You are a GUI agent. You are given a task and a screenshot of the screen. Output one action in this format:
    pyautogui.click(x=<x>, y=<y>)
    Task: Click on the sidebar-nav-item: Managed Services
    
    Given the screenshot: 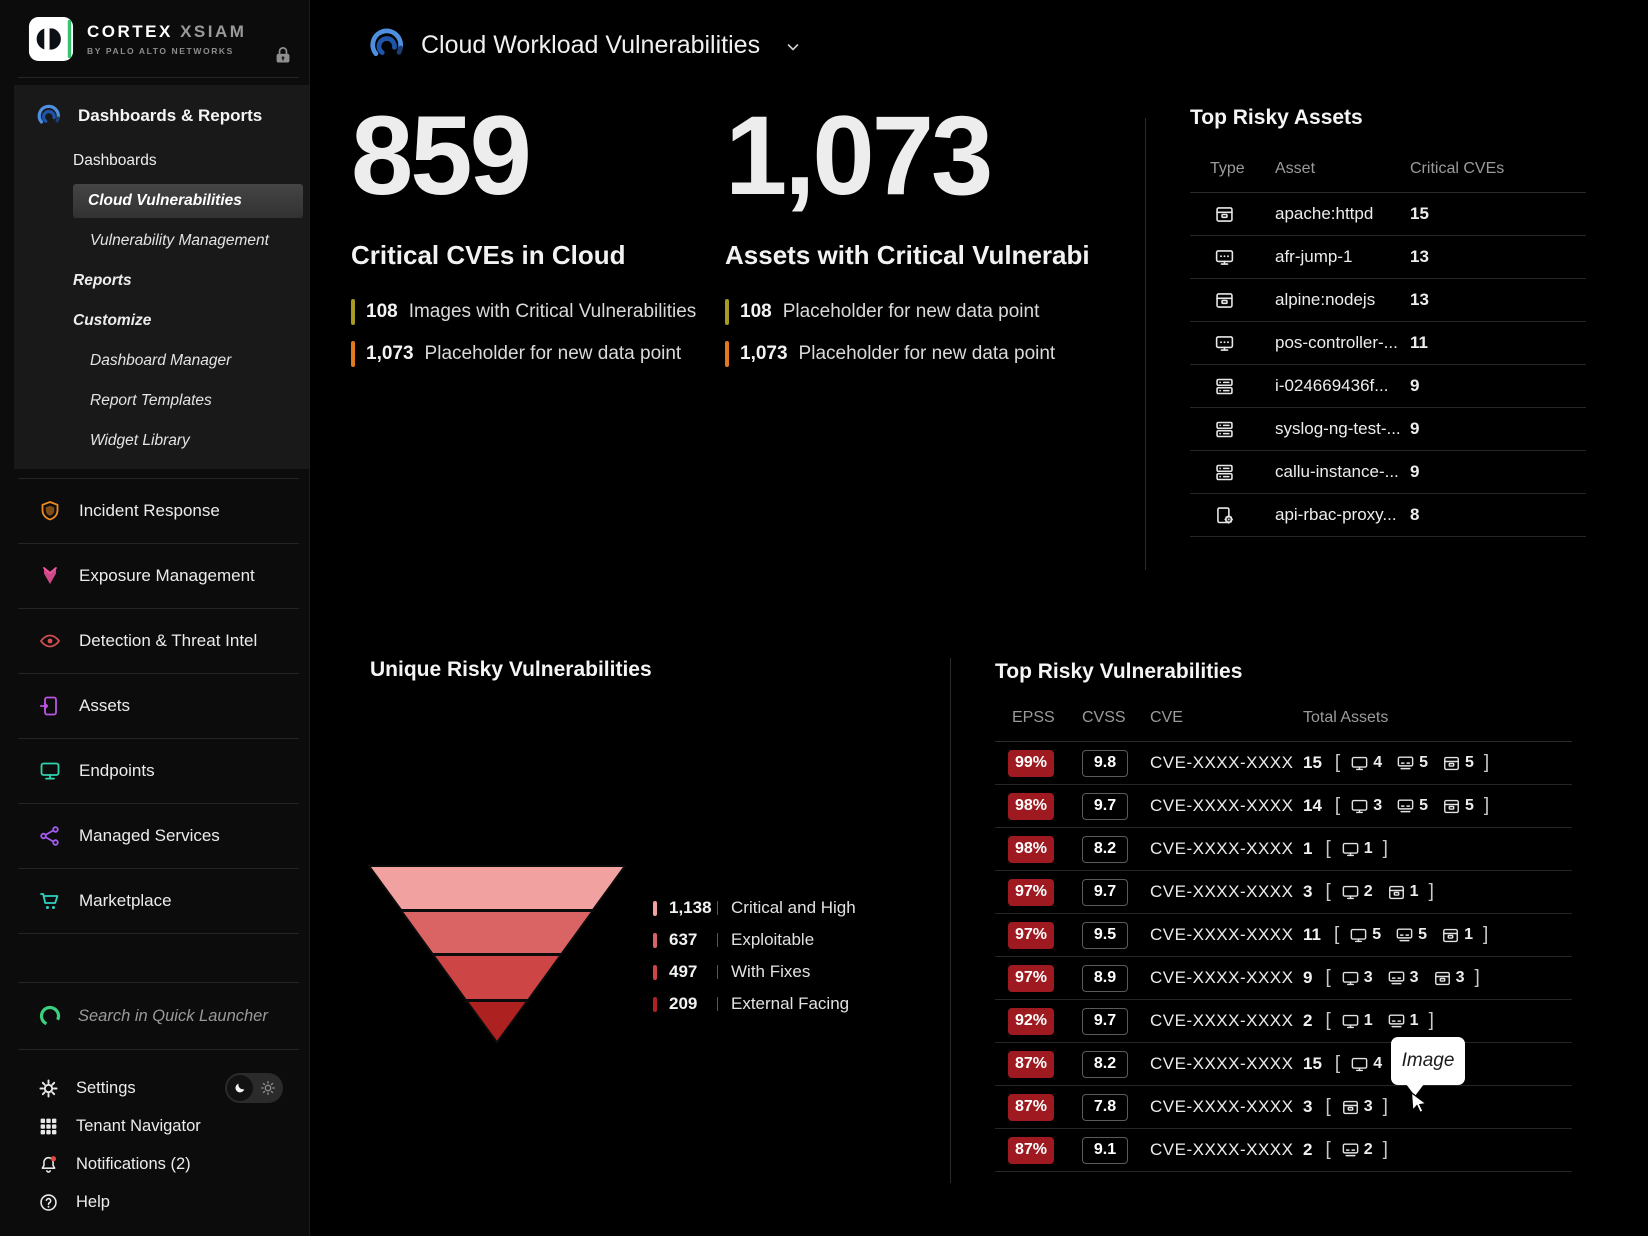 What is the action you would take?
    pyautogui.click(x=158, y=836)
    